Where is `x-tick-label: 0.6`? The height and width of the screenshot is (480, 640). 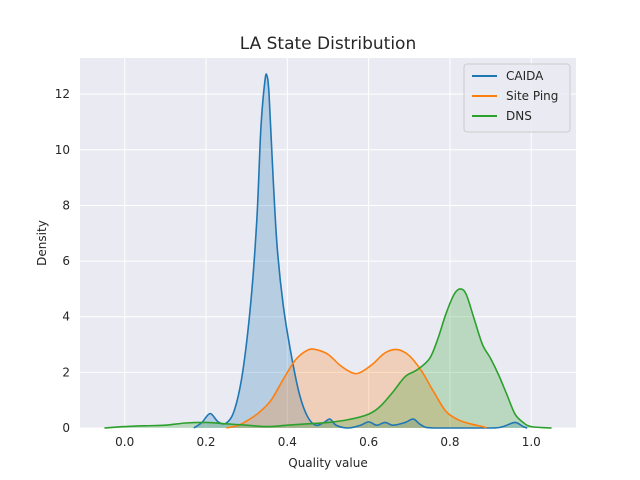
x-tick-label: 0.6 is located at coordinates (368, 442).